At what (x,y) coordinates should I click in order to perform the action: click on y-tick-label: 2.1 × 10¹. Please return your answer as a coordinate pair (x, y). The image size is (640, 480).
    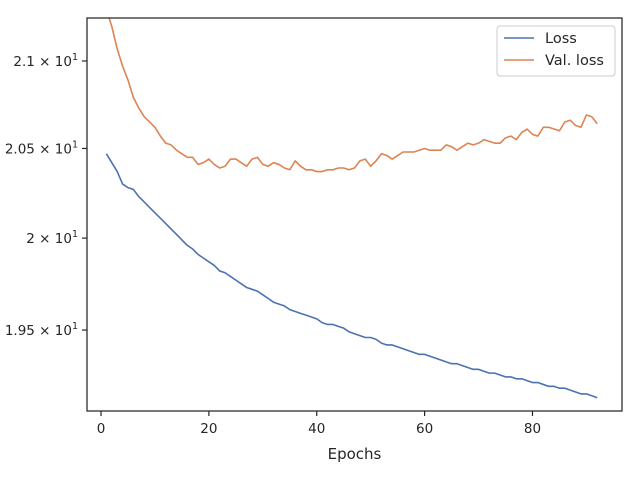
    Looking at the image, I should click on (45, 61).